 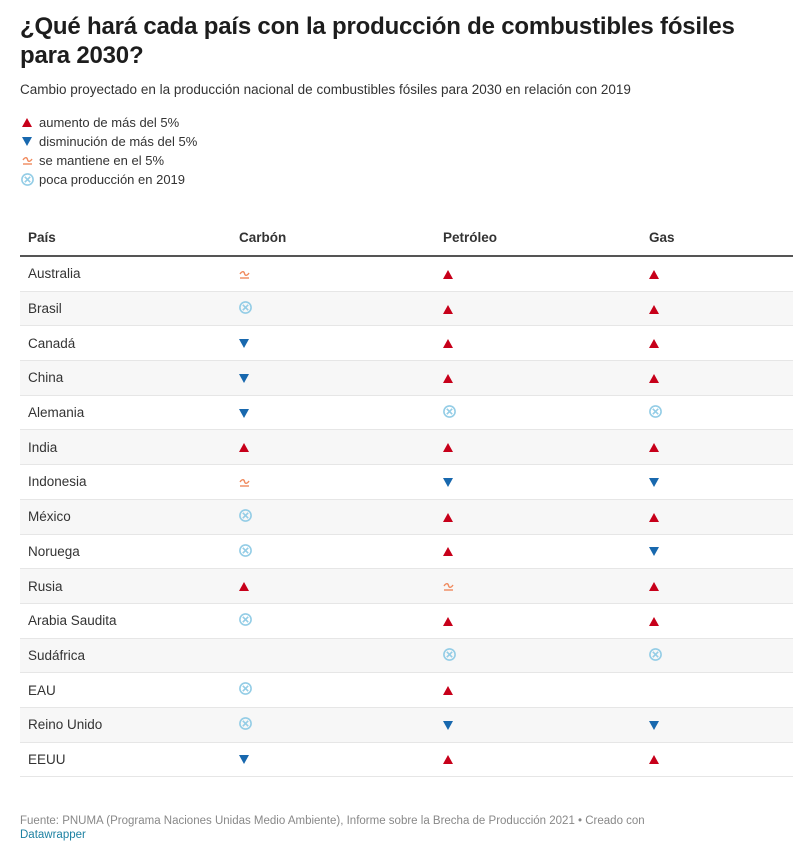 What do you see at coordinates (406, 656) in the screenshot?
I see `table-row: Sudáfrica` at bounding box center [406, 656].